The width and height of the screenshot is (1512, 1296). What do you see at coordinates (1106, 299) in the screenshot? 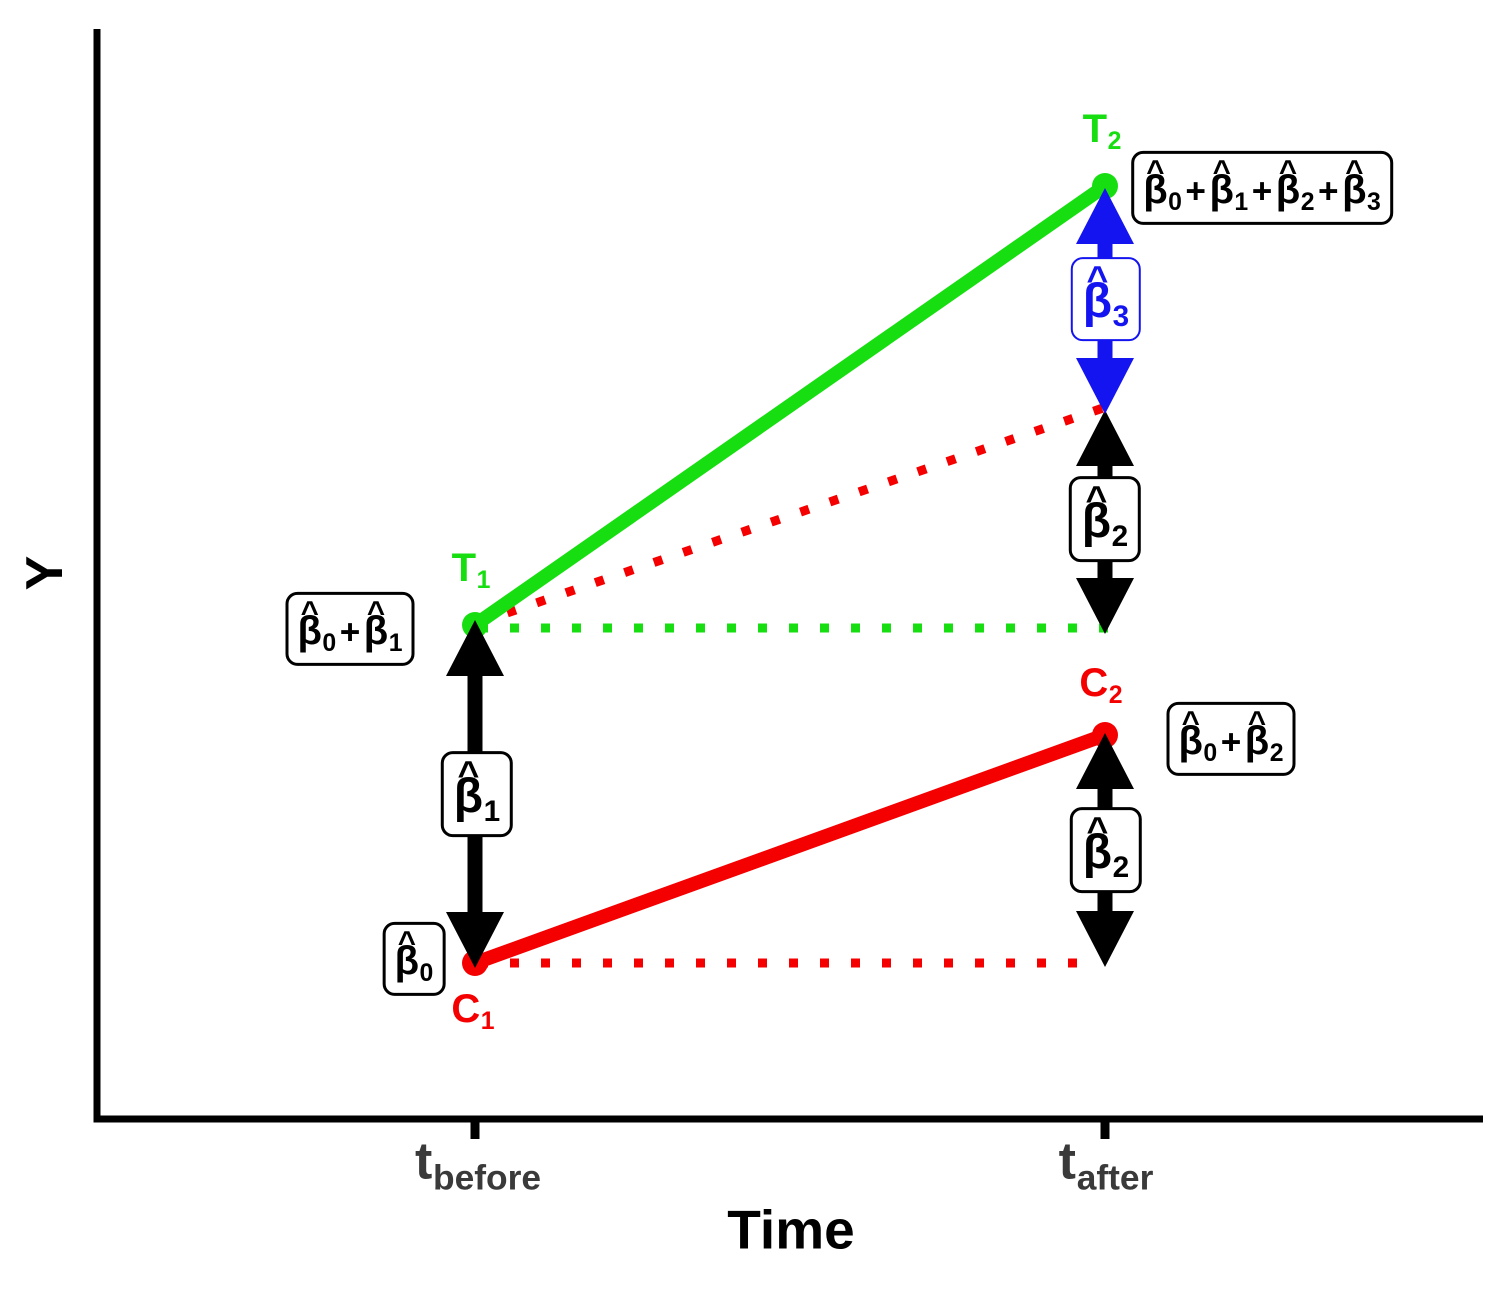
I see `beta3-label-box: ^ β3` at bounding box center [1106, 299].